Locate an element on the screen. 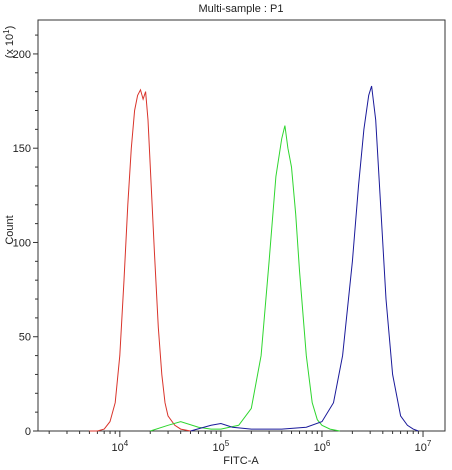 Image resolution: width=452 pixels, height=470 pixels. x-tick-label: 10⁶ is located at coordinates (322, 446).